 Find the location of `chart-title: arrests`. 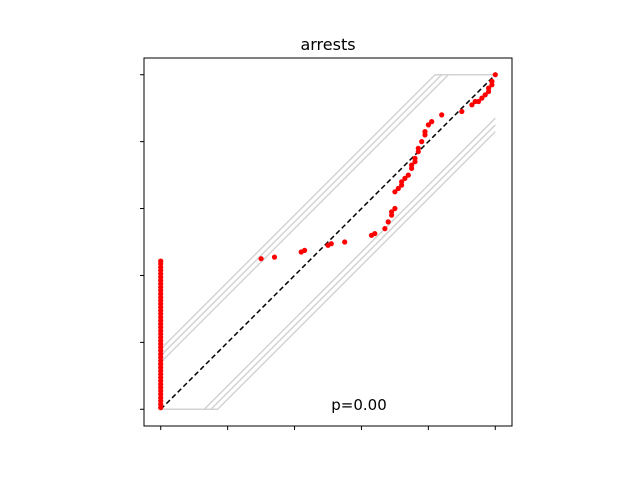

chart-title: arrests is located at coordinates (327, 44).